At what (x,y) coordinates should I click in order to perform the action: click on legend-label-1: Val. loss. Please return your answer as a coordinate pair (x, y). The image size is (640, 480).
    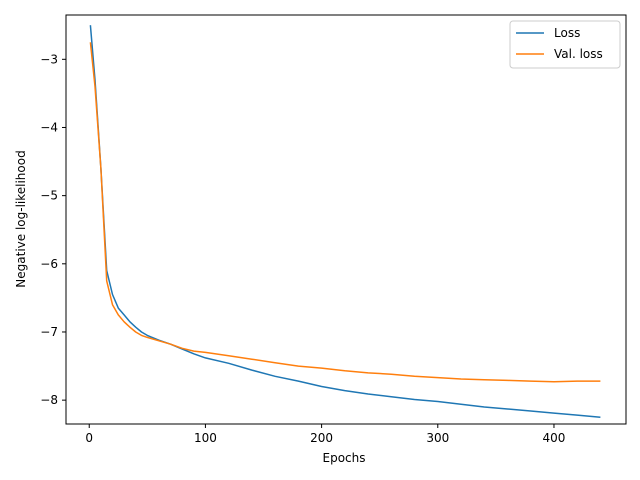
    Looking at the image, I should click on (578, 54).